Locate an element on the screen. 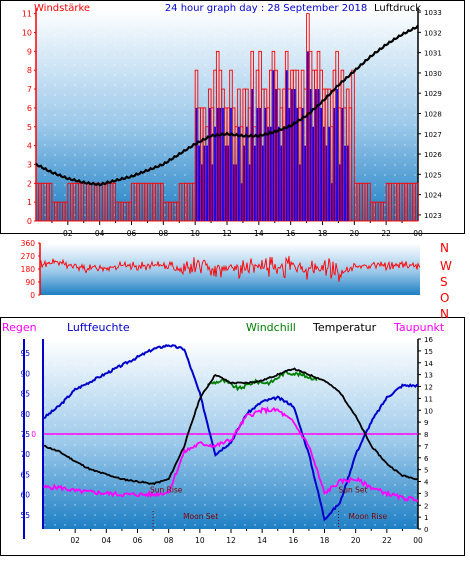 This screenshot has width=470, height=562. wind-tick-label: 2 is located at coordinates (29, 183).